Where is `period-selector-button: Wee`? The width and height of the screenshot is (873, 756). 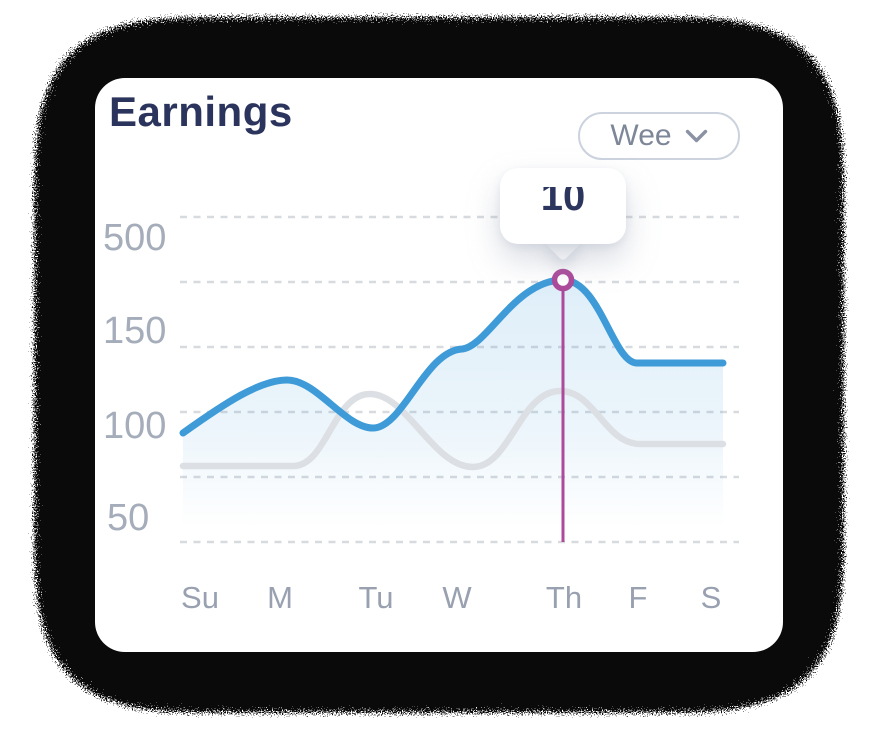
period-selector-button: Wee is located at coordinates (659, 136).